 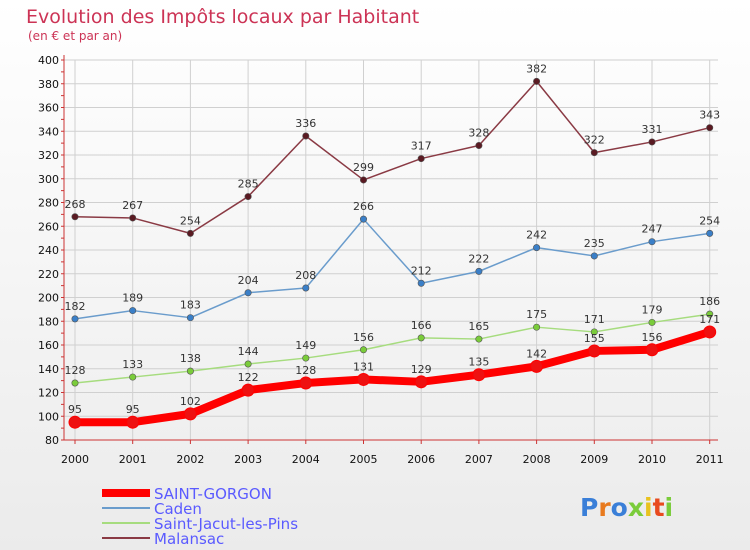 What do you see at coordinates (479, 459) in the screenshot?
I see `x-tick-label: 2007` at bounding box center [479, 459].